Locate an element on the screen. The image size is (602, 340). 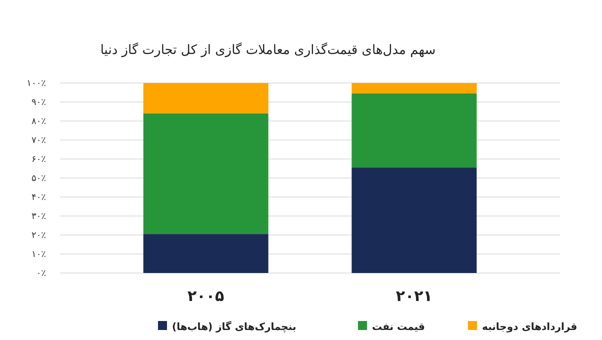
y-tick-label: ۱۰۰٪ is located at coordinates (36, 84).